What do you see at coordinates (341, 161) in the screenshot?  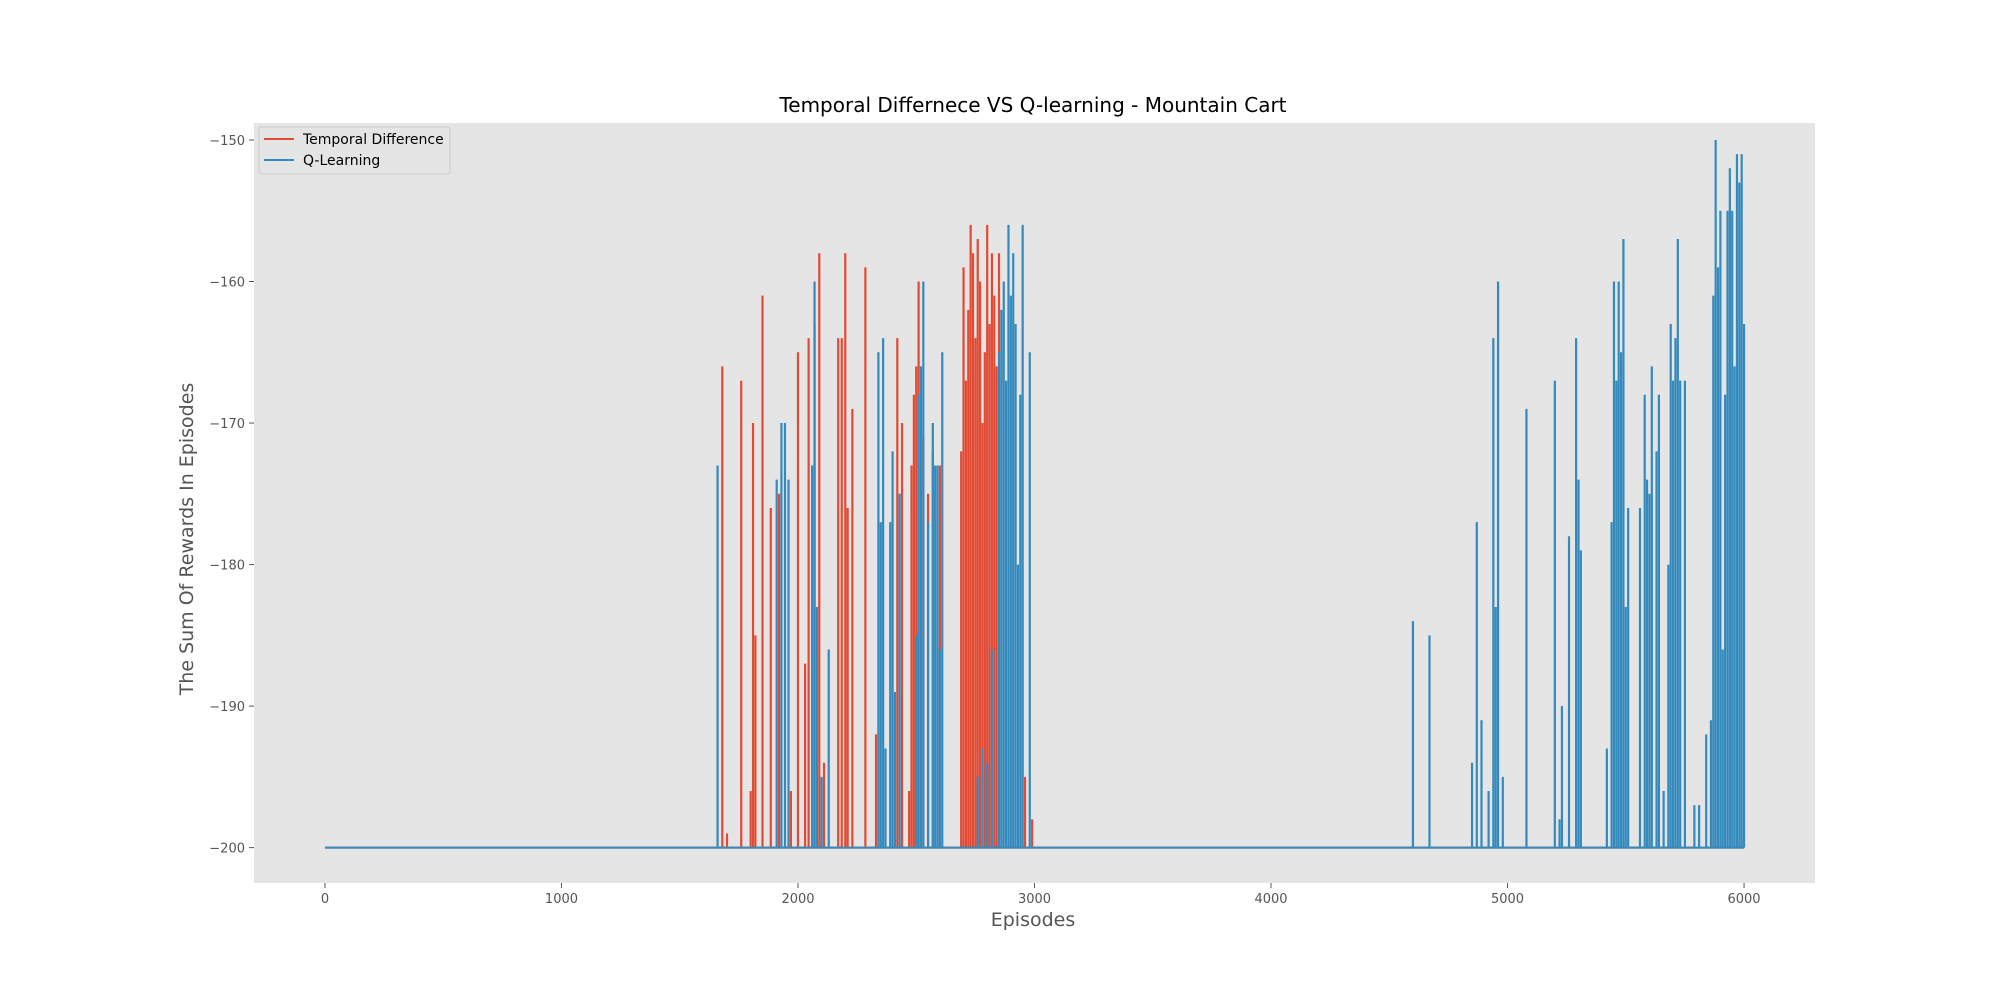 I see `legend-entry: Q-Learning` at bounding box center [341, 161].